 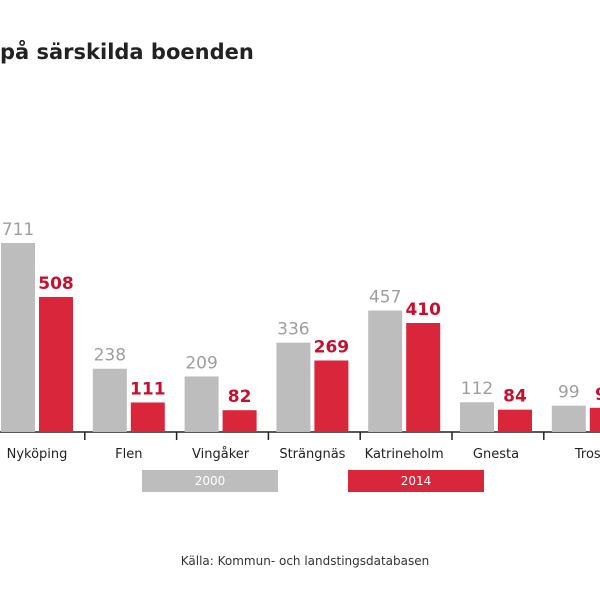 I want to click on data-label: 508, so click(x=56, y=284).